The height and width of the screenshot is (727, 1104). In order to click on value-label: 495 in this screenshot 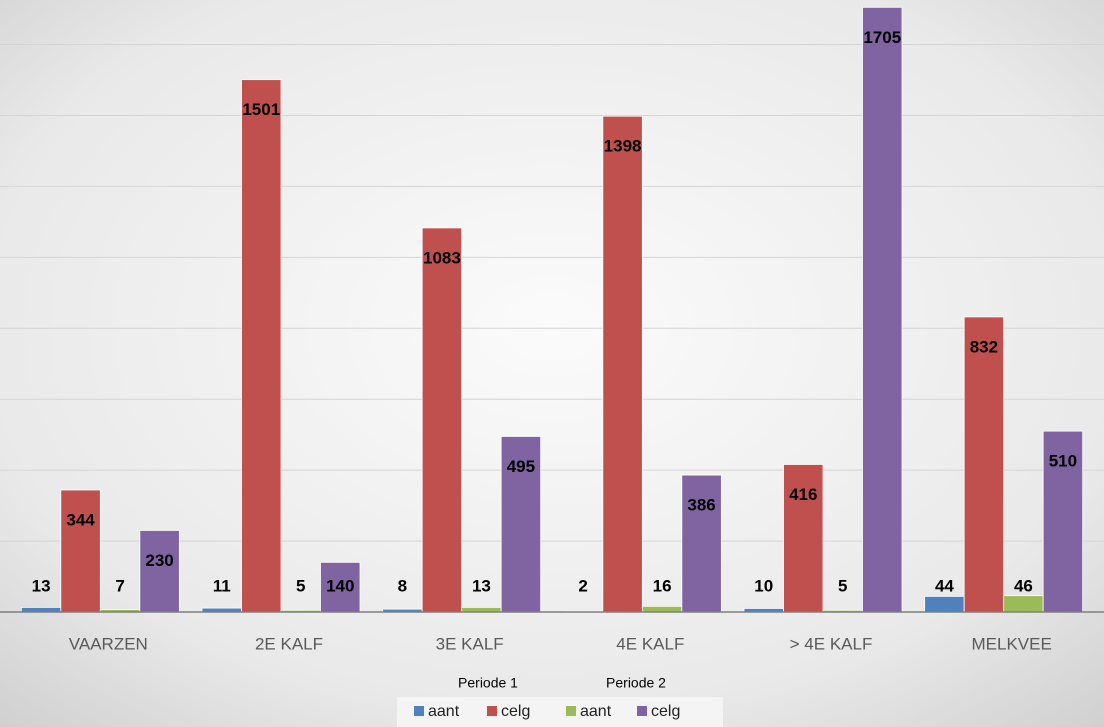, I will do `click(521, 466)`.